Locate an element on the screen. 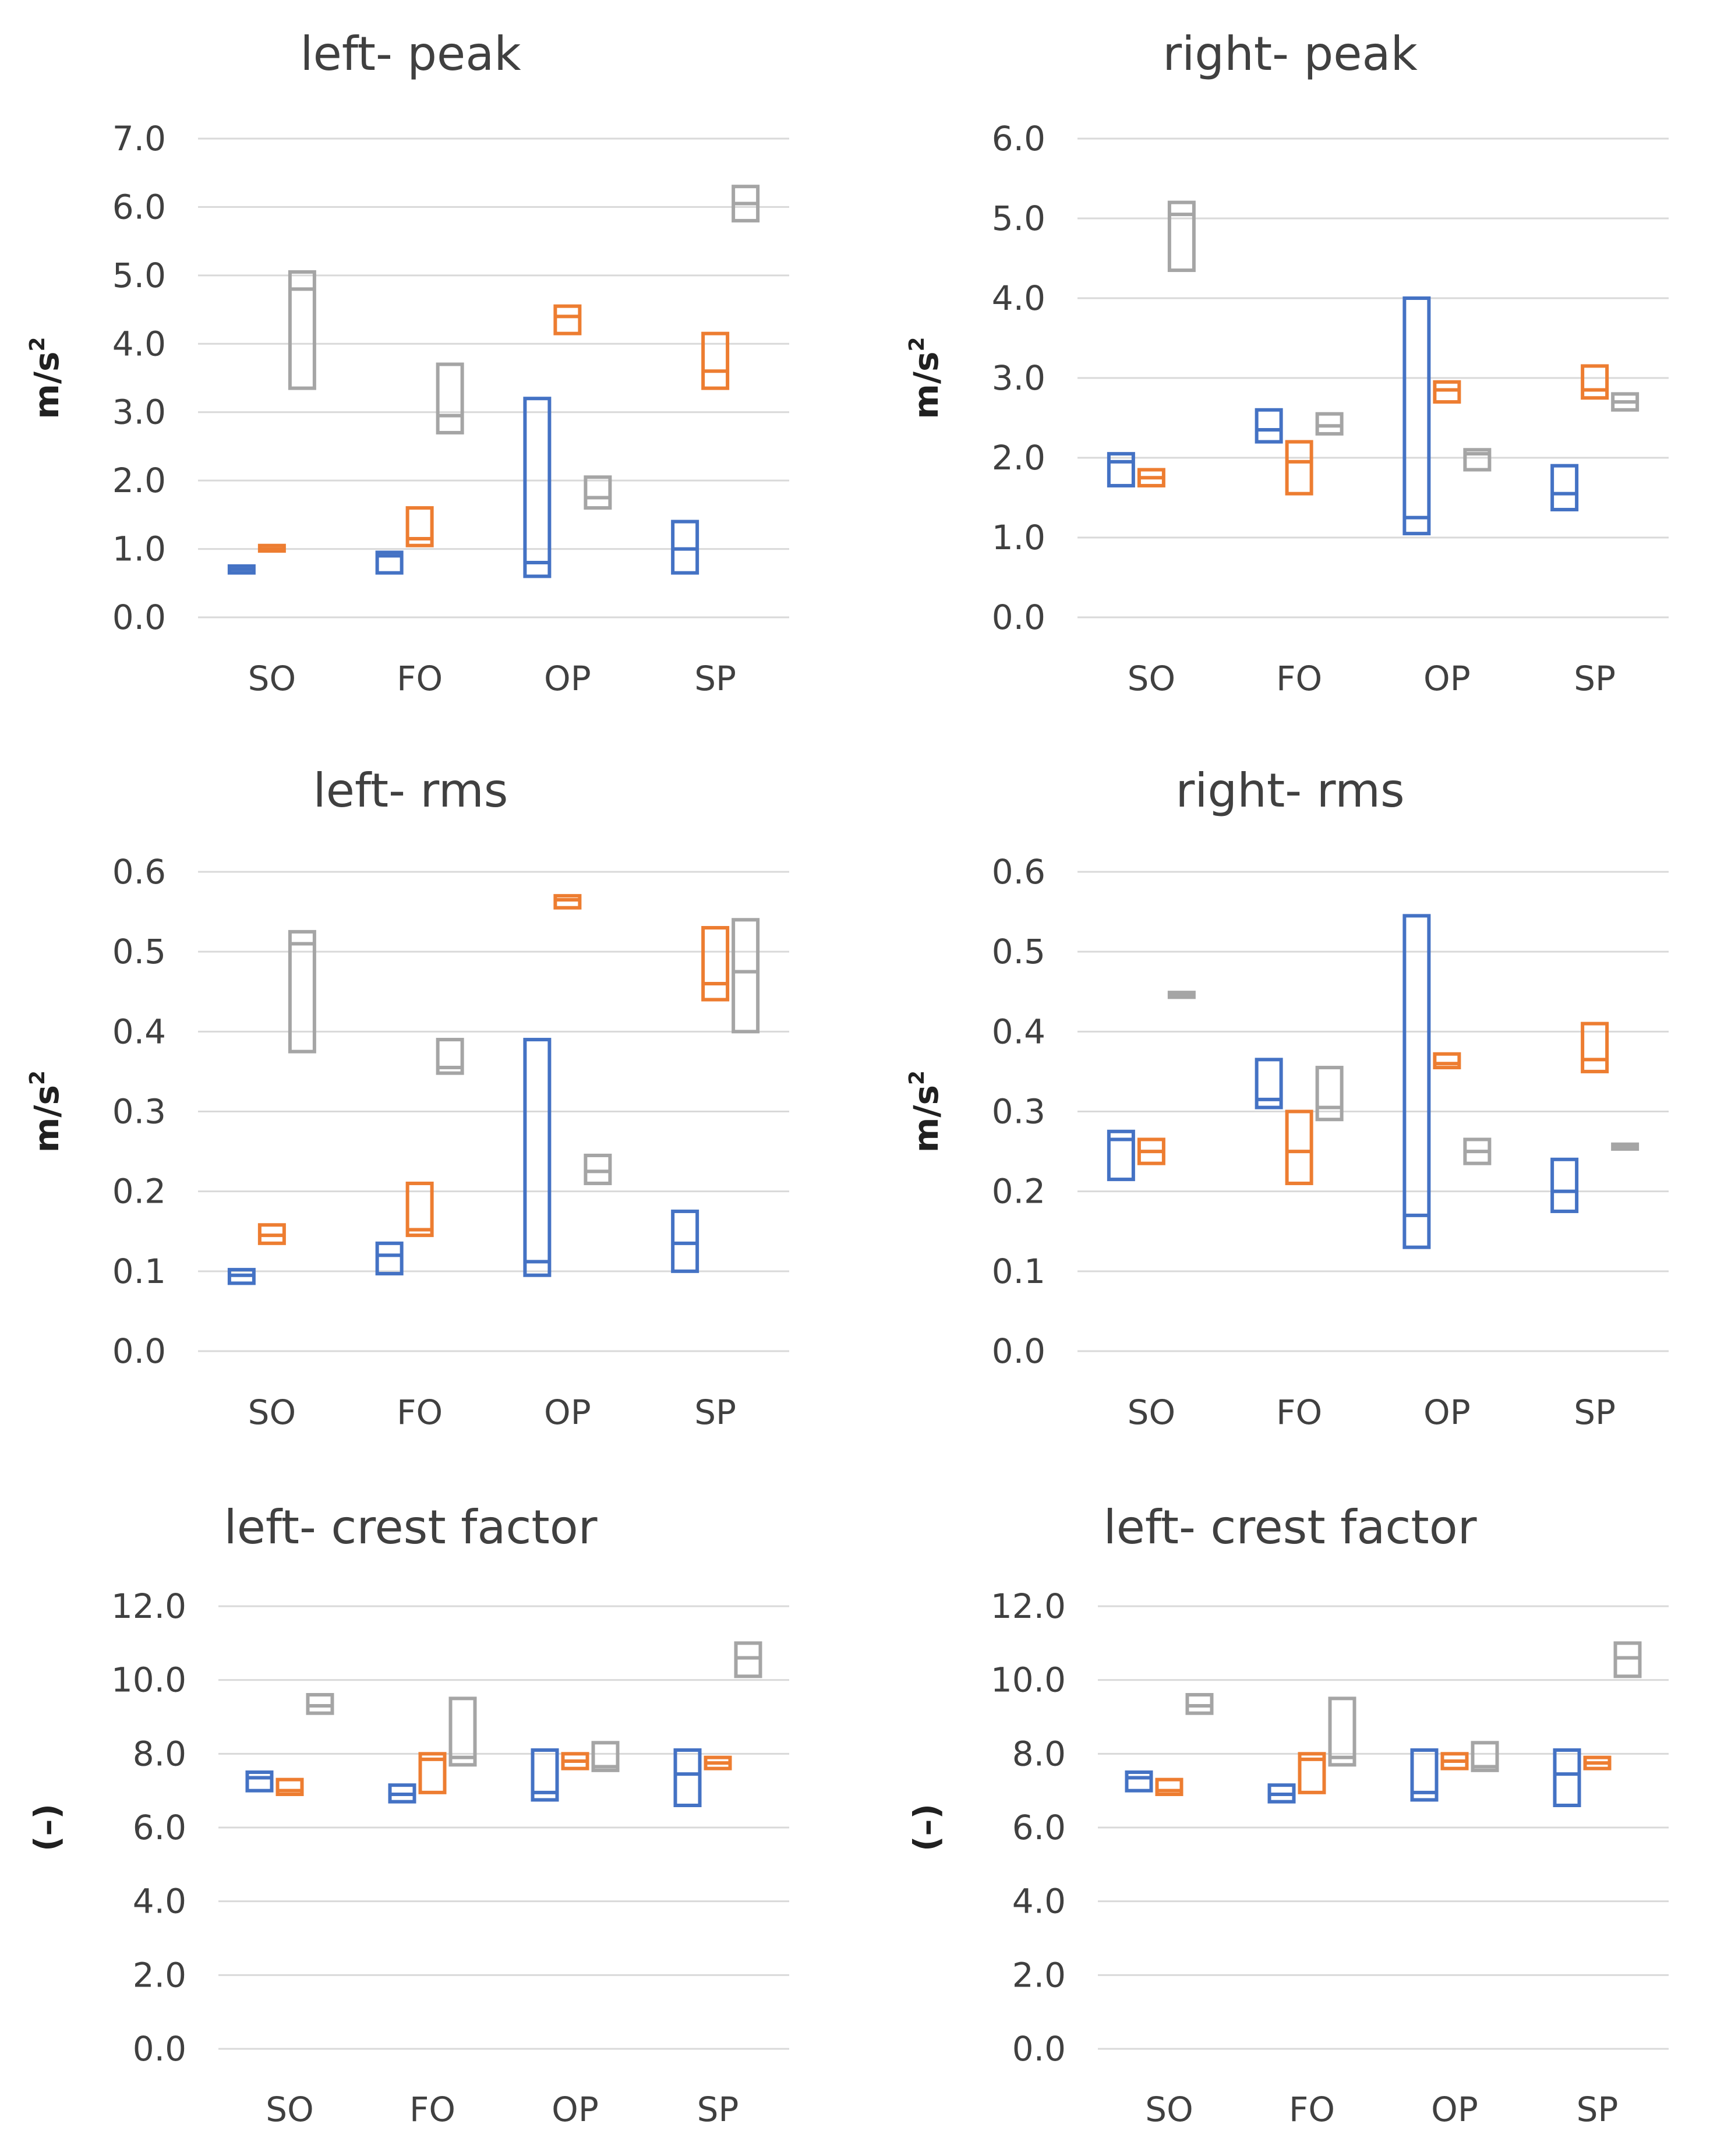  chart-title: right- rms is located at coordinates (1290, 791).